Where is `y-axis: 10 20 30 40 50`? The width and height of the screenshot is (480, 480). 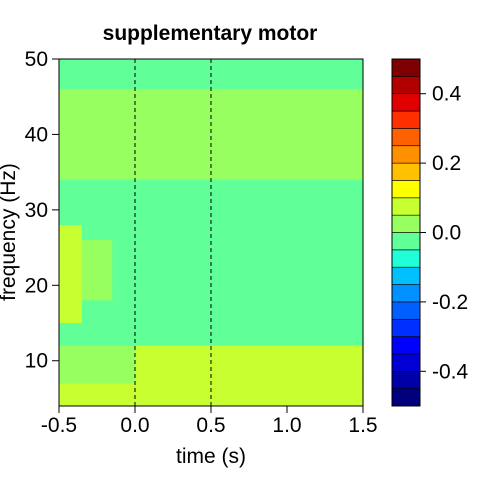 y-axis: 10 20 30 40 50 is located at coordinates (42, 210).